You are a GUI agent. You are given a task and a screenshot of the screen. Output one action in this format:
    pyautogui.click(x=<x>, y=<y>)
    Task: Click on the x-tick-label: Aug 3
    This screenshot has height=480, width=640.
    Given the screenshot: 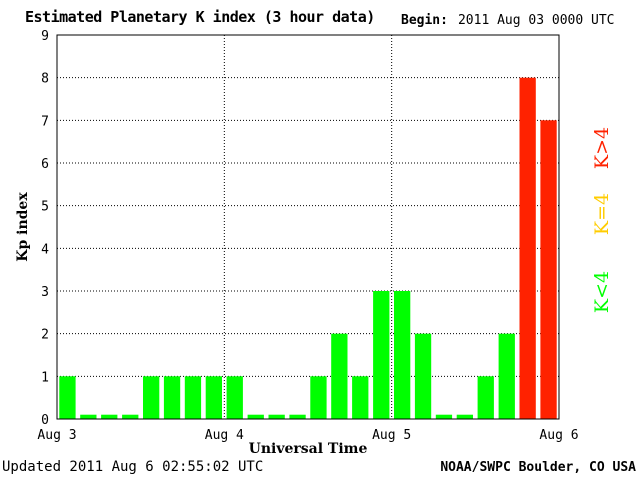 What is the action you would take?
    pyautogui.click(x=56, y=435)
    